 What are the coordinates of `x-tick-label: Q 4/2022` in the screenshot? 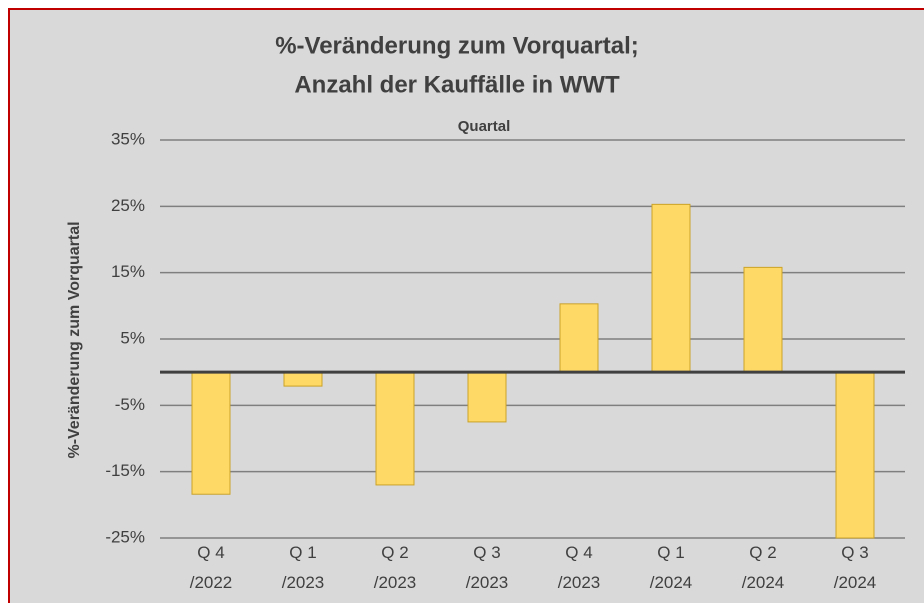 It's located at (211, 567).